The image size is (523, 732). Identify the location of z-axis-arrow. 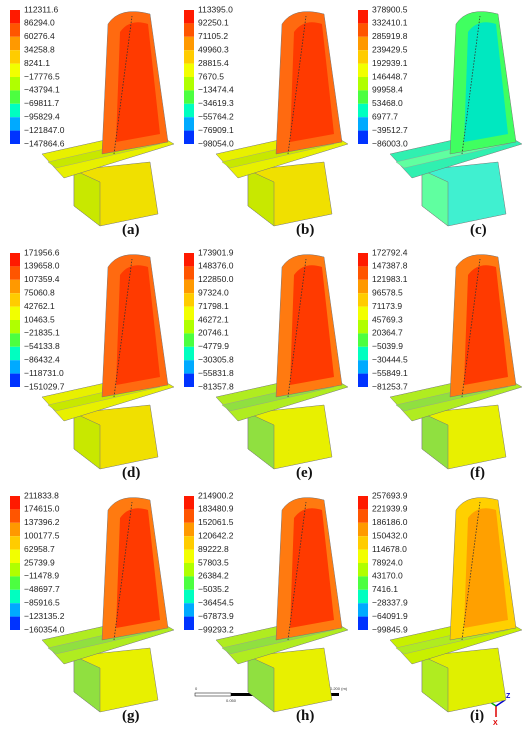
(500, 703).